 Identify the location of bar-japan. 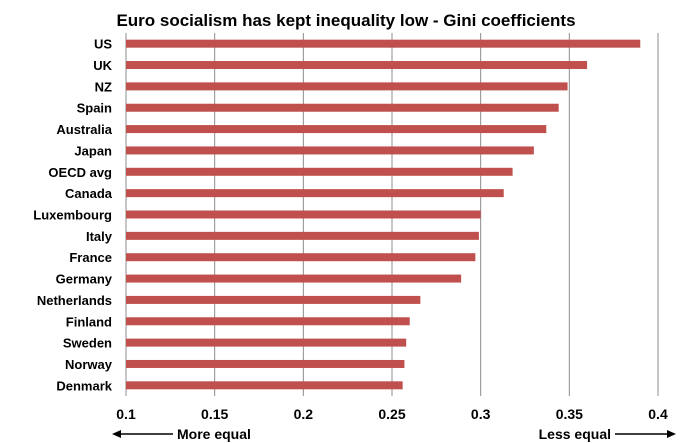
(330, 150).